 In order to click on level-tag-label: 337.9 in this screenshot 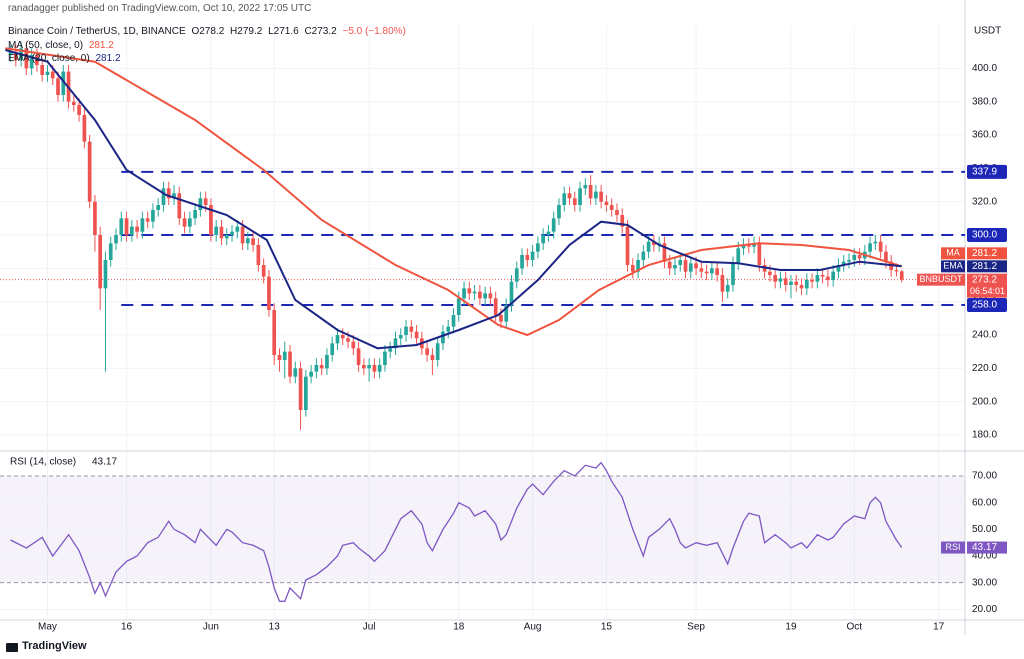, I will do `click(984, 171)`.